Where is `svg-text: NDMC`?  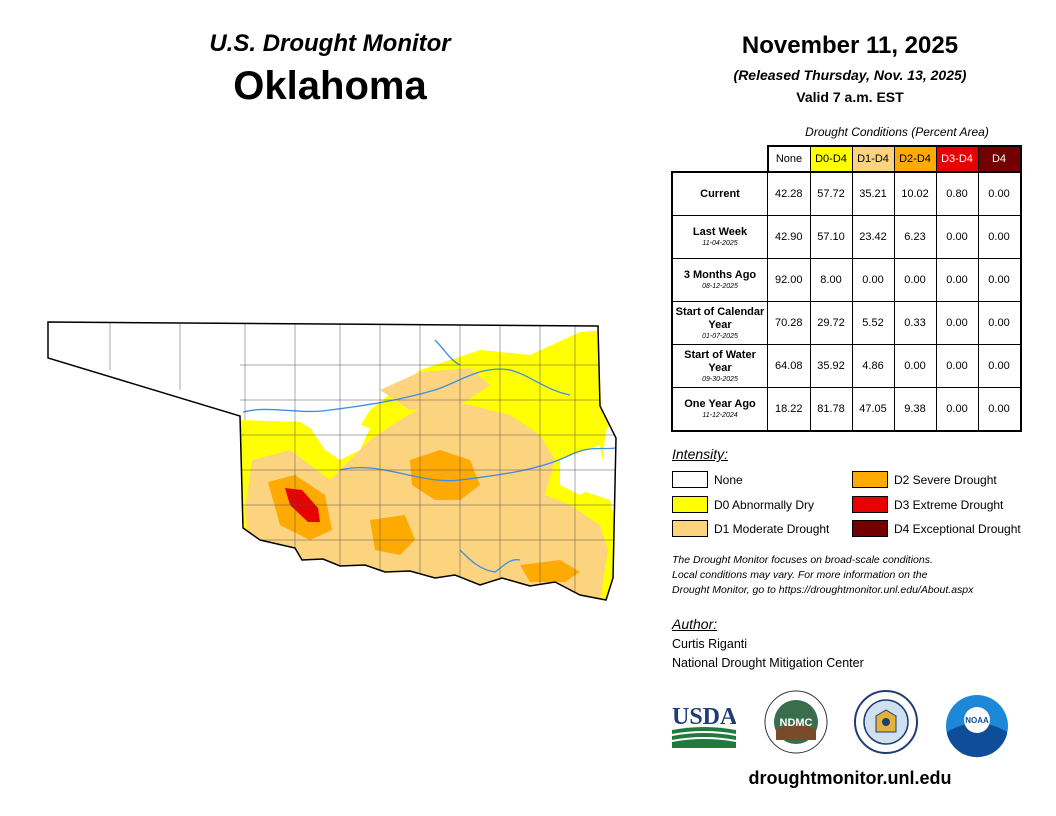
svg-text: NDMC is located at coordinates (796, 723).